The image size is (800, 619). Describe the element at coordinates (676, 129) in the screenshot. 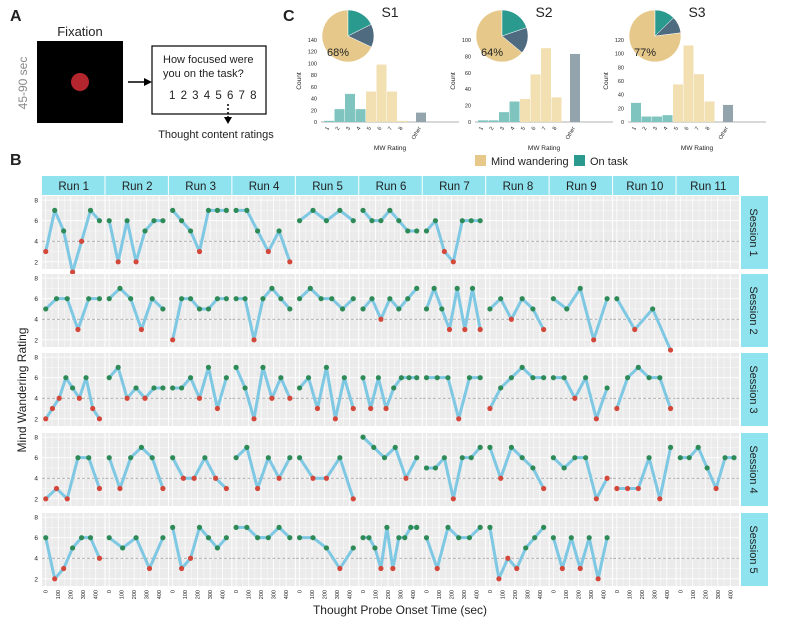

I see `x-tick-label: 5` at that location.